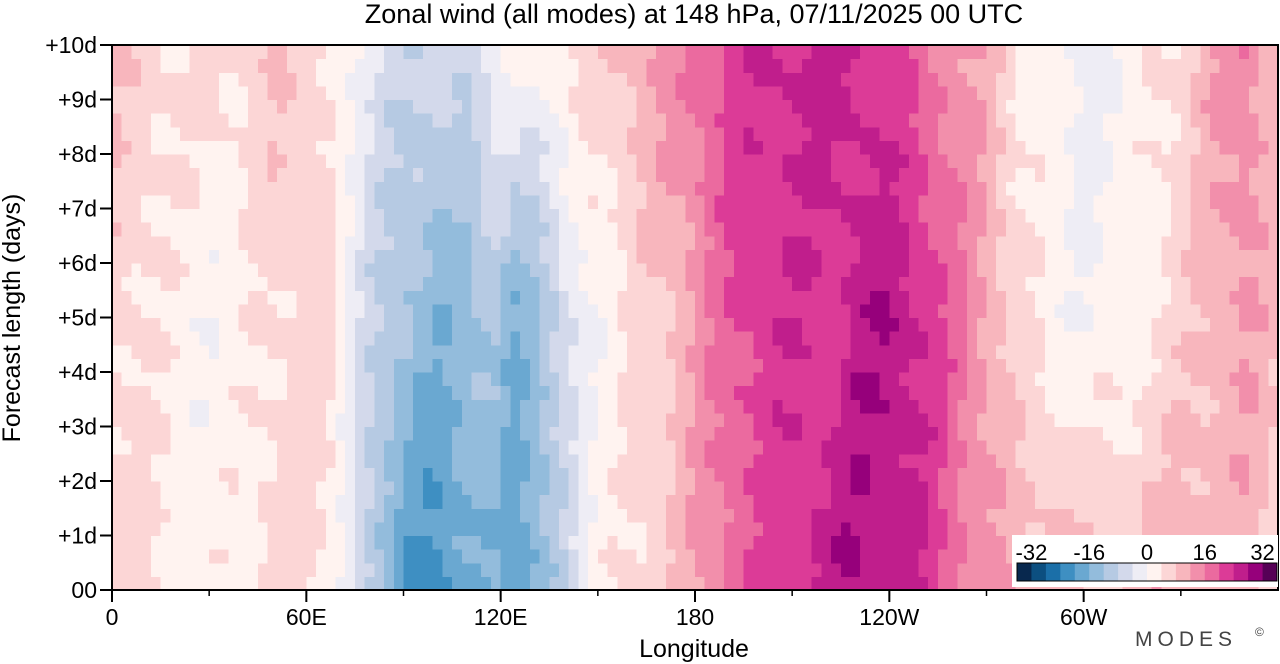  What do you see at coordinates (112, 617) in the screenshot?
I see `x-tick-label: 0` at bounding box center [112, 617].